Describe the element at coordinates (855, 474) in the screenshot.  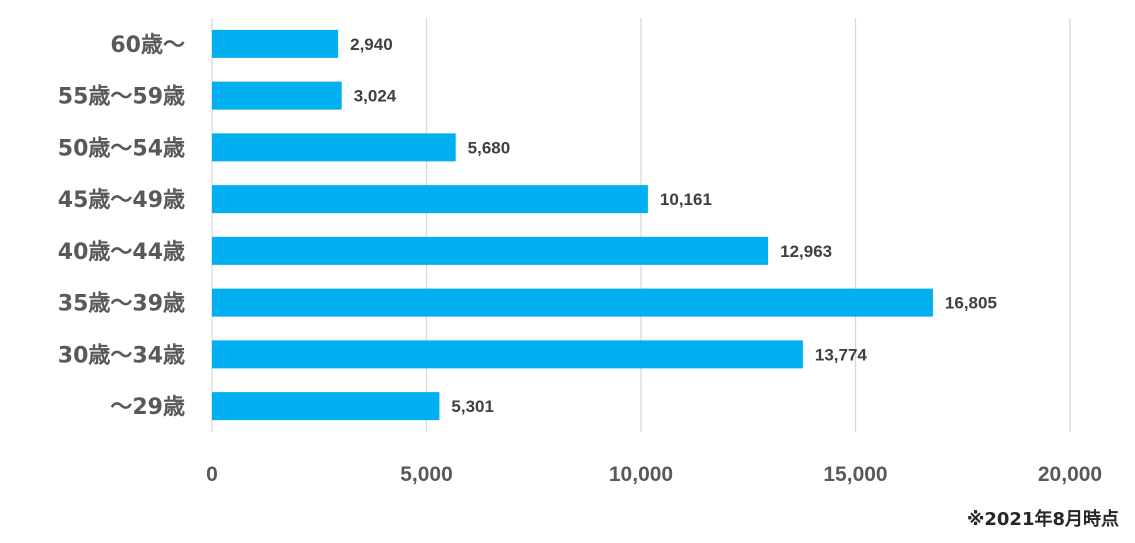
I see `x-tick-label: 15,000` at that location.